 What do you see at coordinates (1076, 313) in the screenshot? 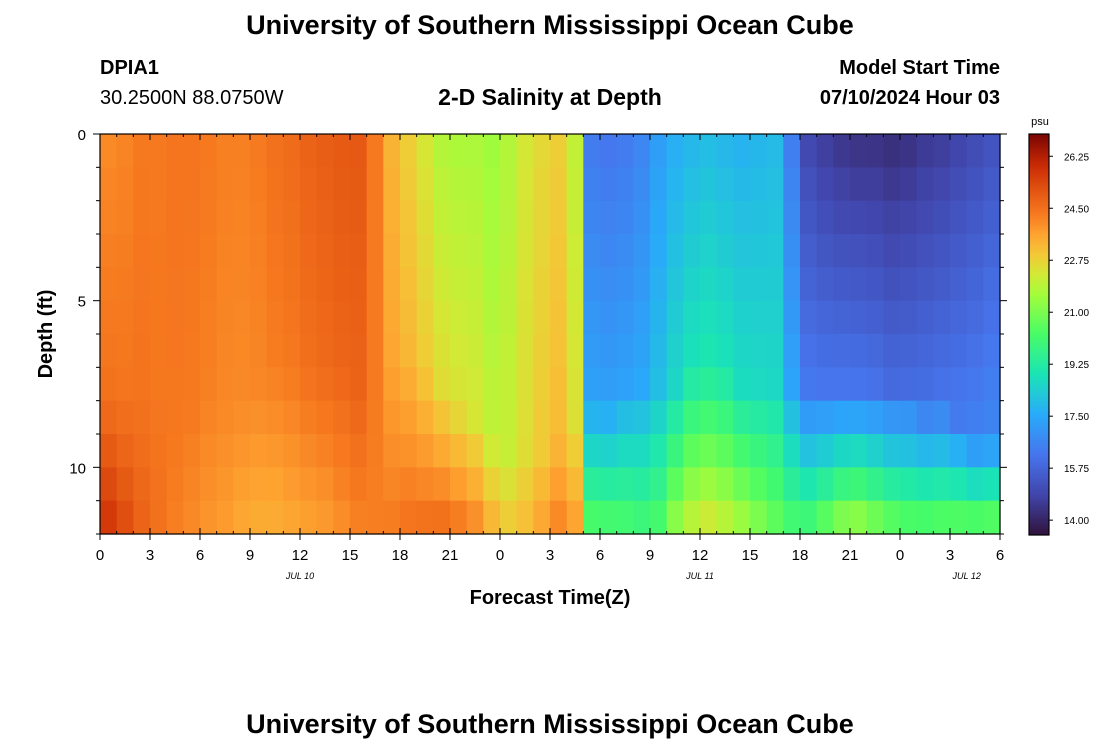
I see `colorbar-tick-label: 21.00` at bounding box center [1076, 313].